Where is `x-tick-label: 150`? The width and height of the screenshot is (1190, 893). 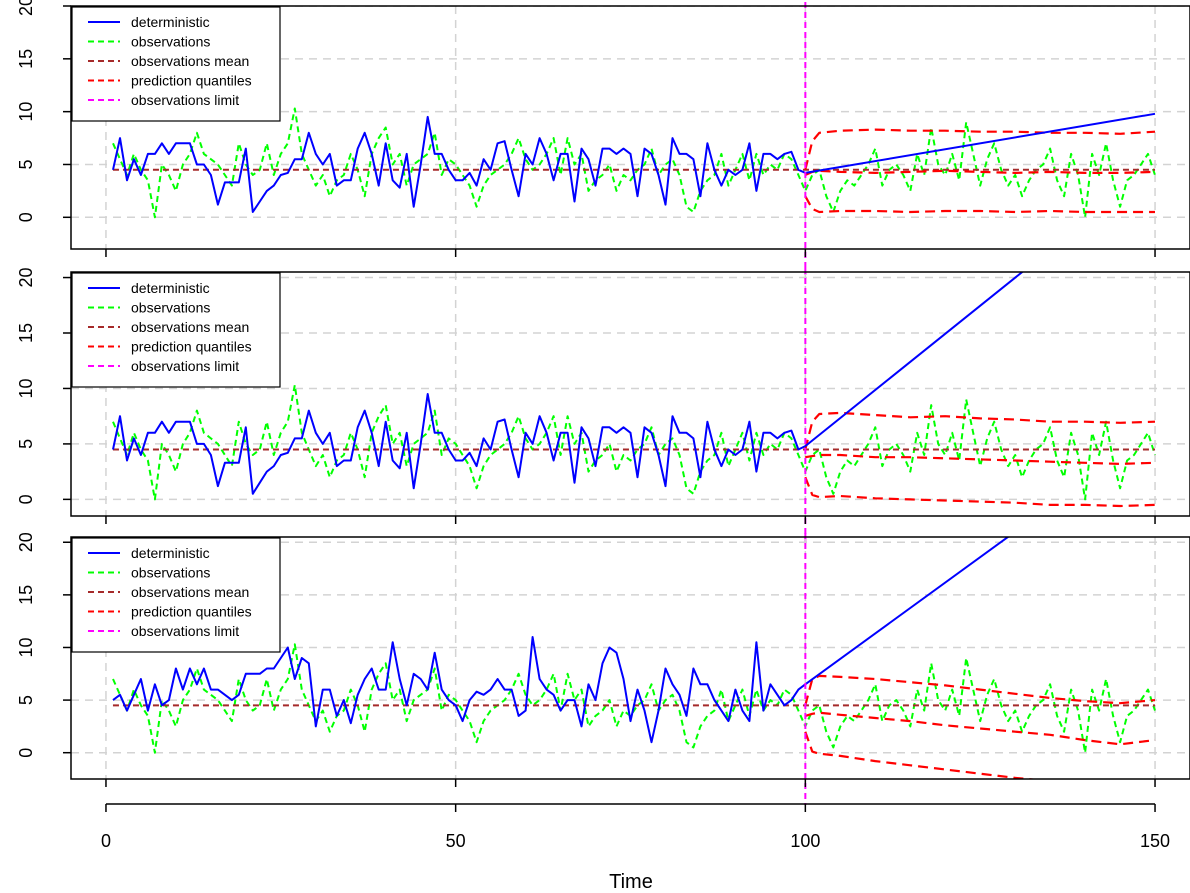
x-tick-label: 150 is located at coordinates (1155, 841).